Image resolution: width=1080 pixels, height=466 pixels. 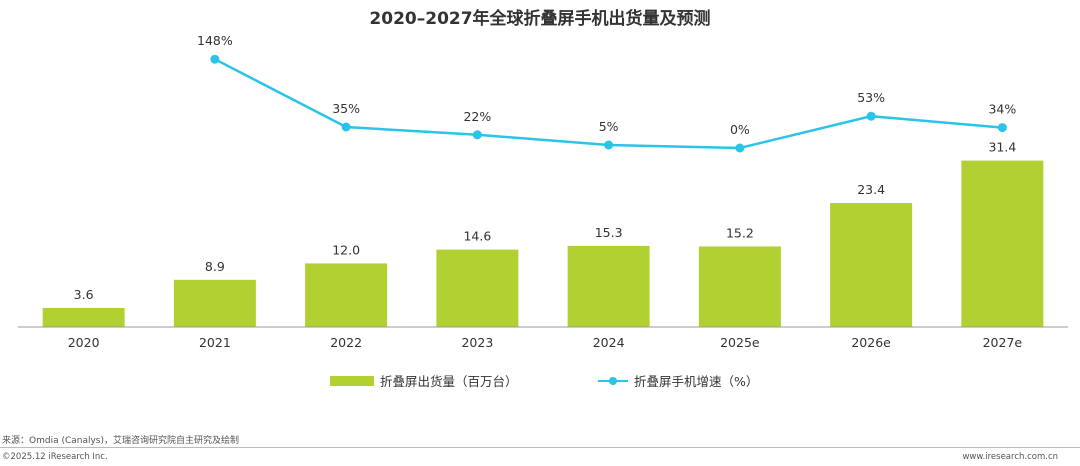 I want to click on growth-label-2023: 22%, so click(x=477, y=116).